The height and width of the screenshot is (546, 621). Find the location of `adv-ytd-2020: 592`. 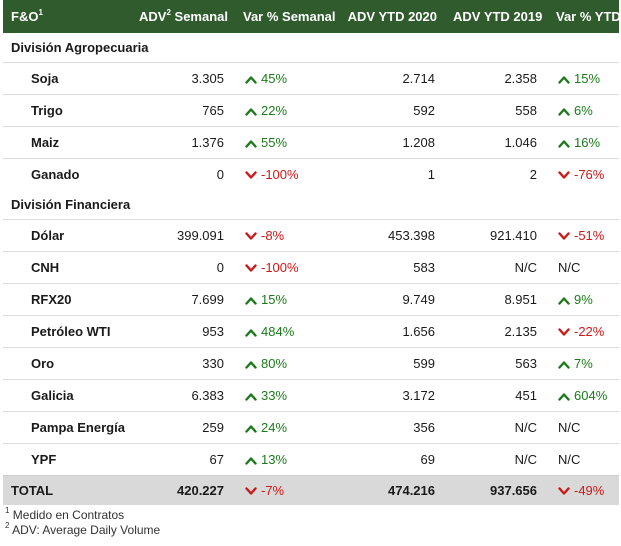

adv-ytd-2020: 592 is located at coordinates (392, 109).